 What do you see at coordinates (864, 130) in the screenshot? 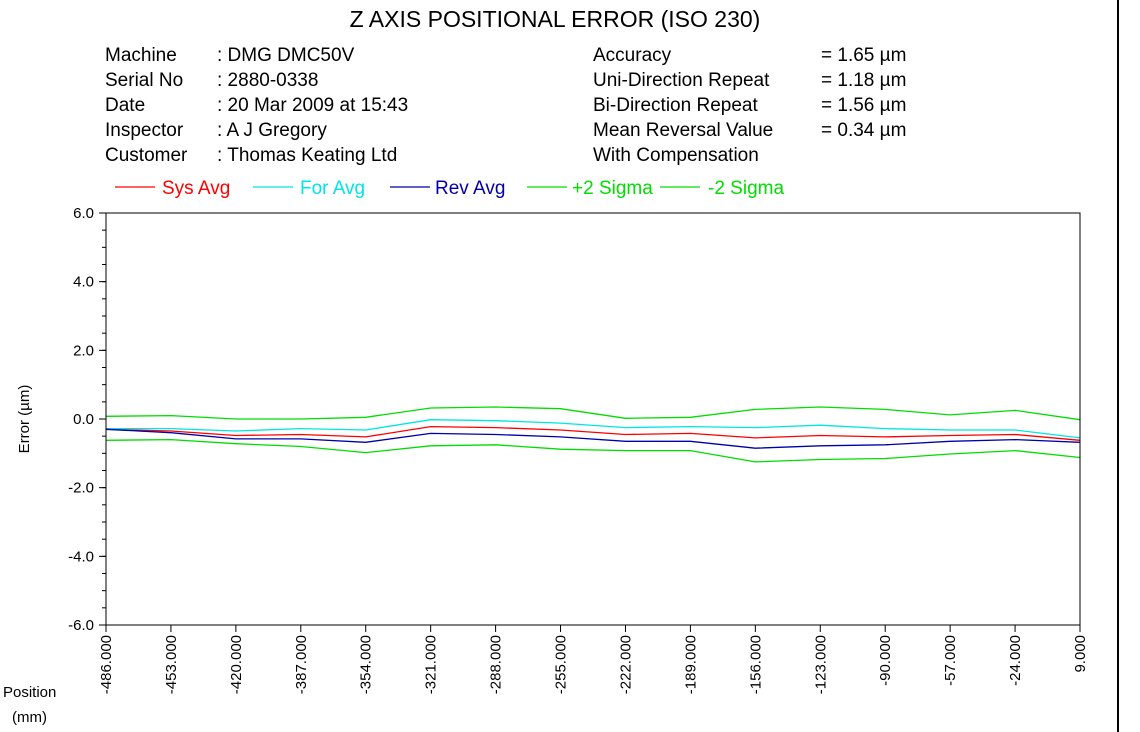
I see `reversal-value: = 0.34 µm` at bounding box center [864, 130].